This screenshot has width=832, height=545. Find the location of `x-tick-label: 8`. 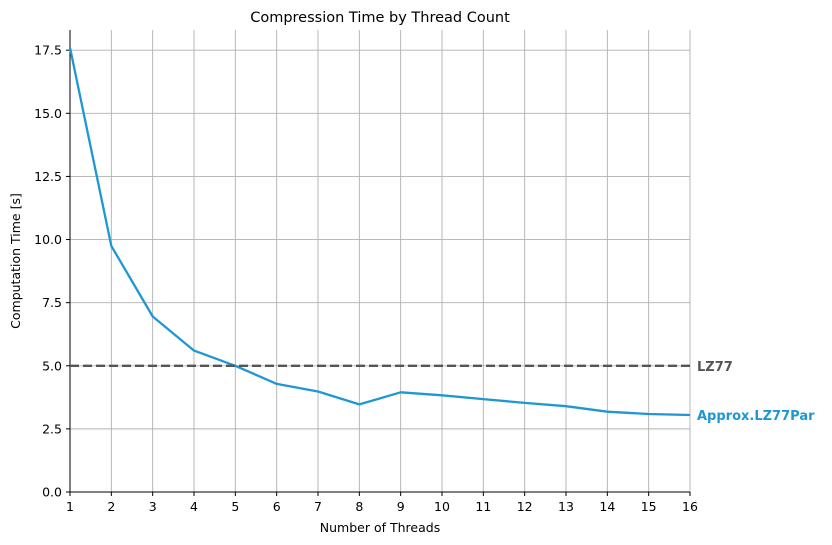

x-tick-label: 8 is located at coordinates (359, 506).